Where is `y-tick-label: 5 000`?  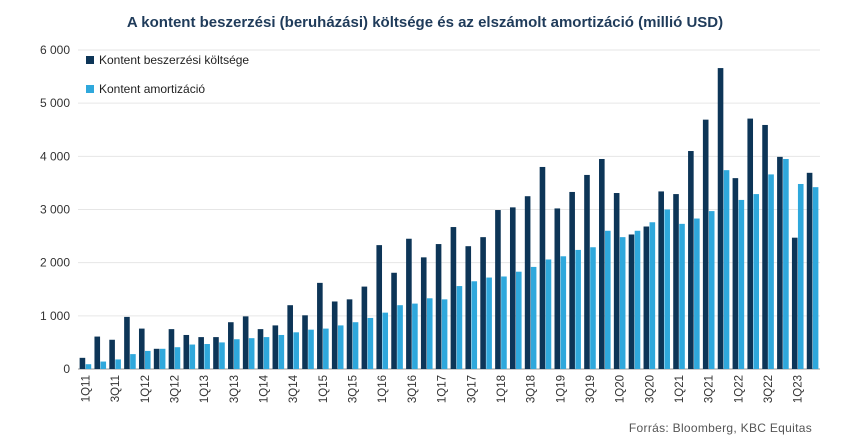
y-tick-label: 5 000 is located at coordinates (55, 103).